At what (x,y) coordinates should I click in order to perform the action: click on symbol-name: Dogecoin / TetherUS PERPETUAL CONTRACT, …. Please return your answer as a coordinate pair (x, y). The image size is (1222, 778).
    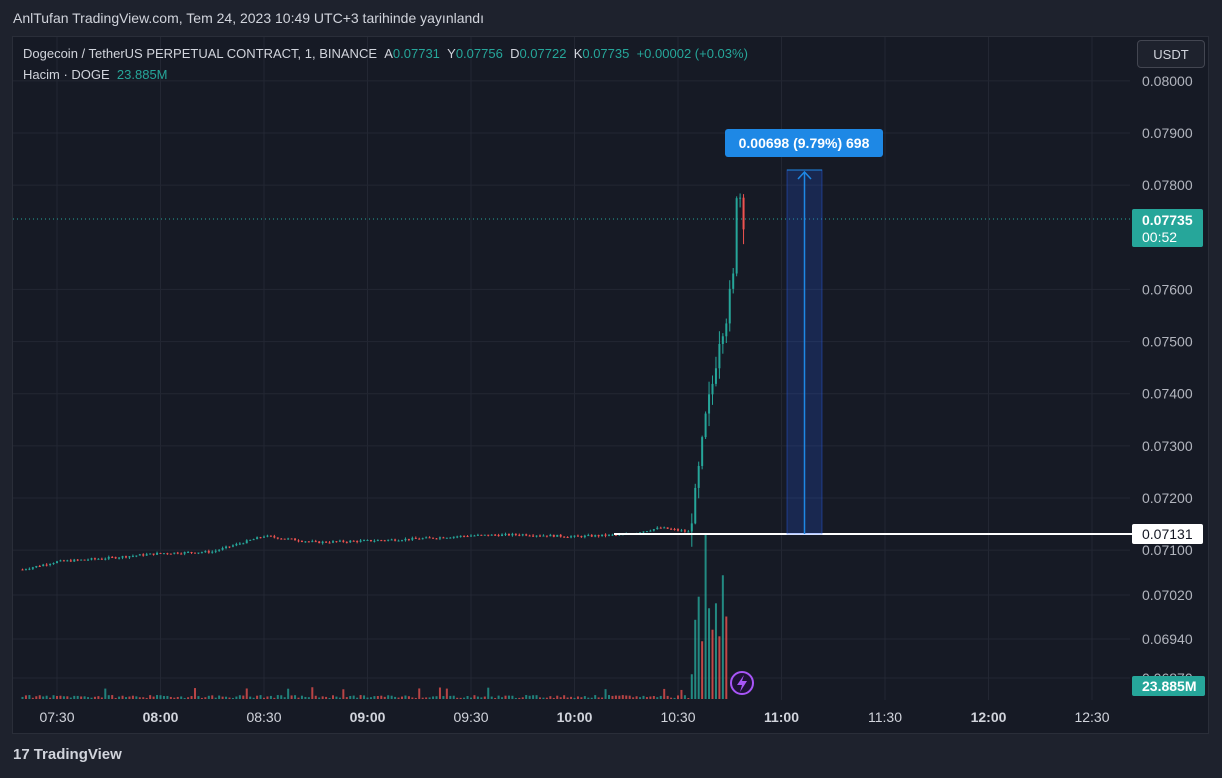
    Looking at the image, I should click on (200, 53).